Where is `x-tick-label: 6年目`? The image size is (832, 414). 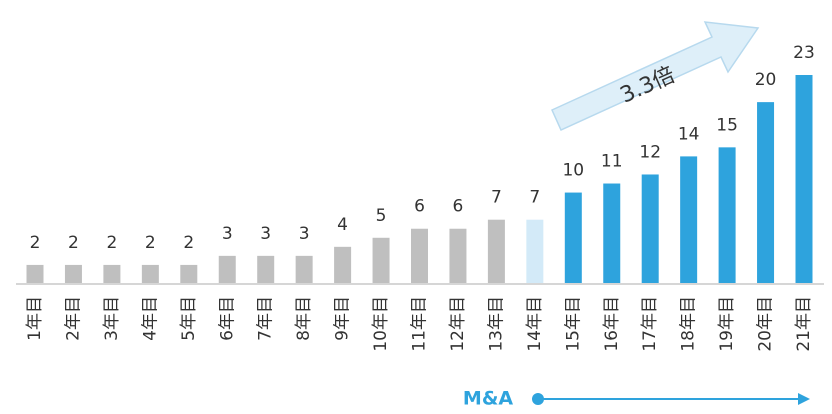 x-tick-label: 6年目 is located at coordinates (227, 318).